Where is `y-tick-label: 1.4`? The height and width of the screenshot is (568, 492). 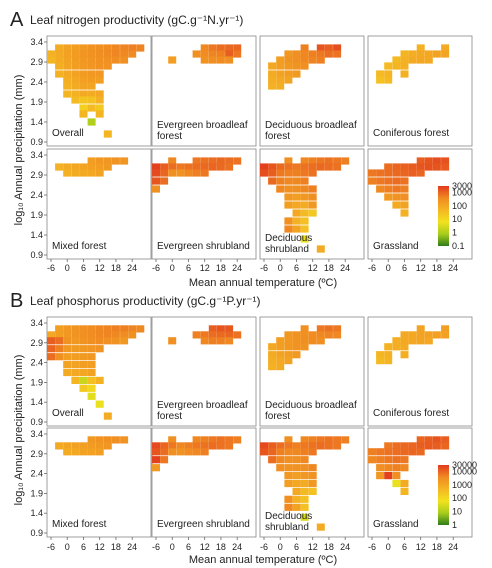
y-tick-label: 1.4 is located at coordinates (36, 513).